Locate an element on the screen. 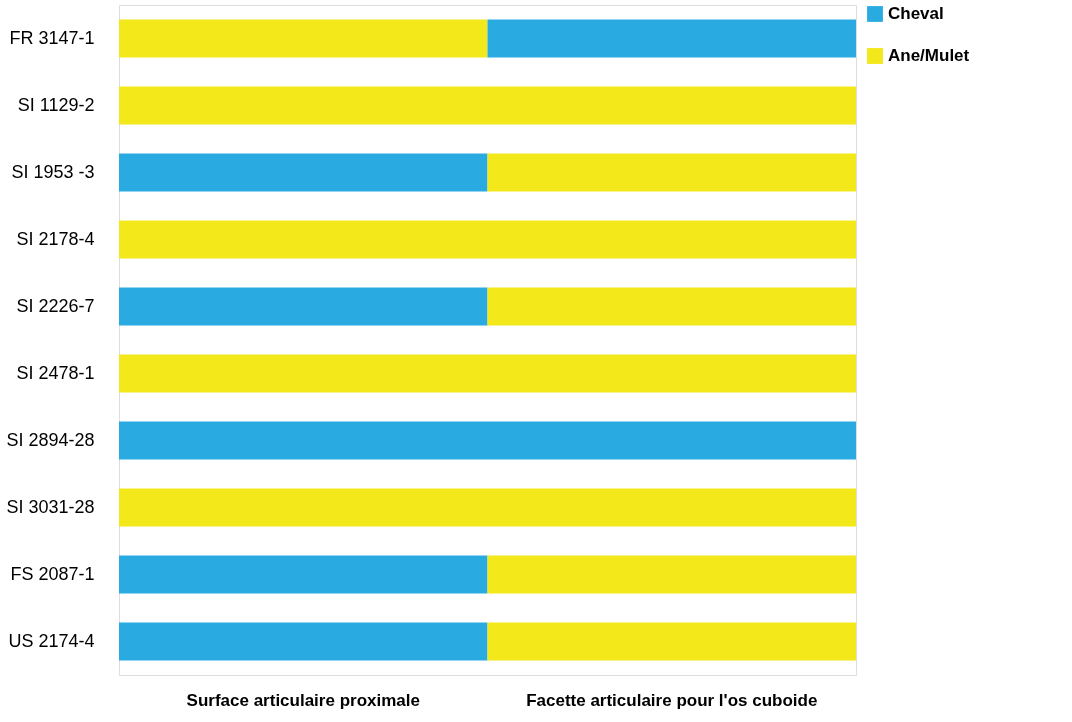  y-tick-label: SI 2178-4 is located at coordinates (55, 238).